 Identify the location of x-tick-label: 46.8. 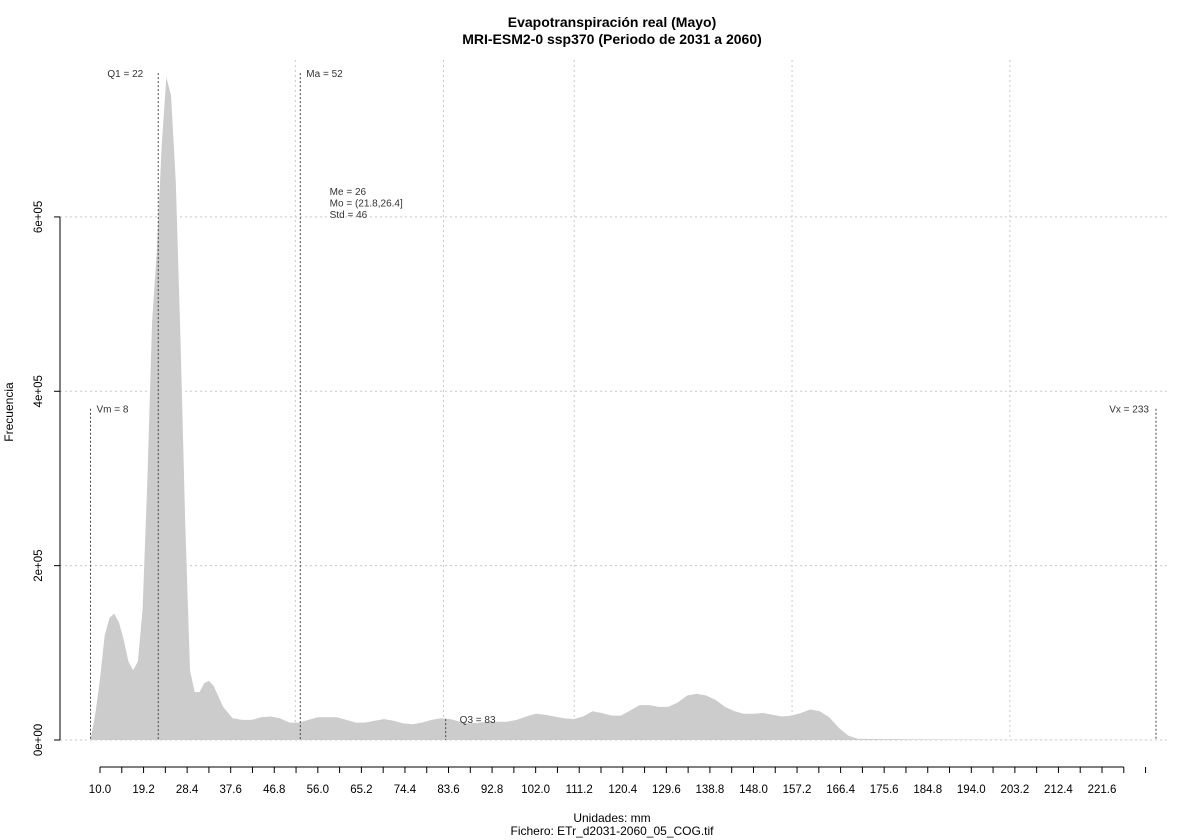
(274, 790).